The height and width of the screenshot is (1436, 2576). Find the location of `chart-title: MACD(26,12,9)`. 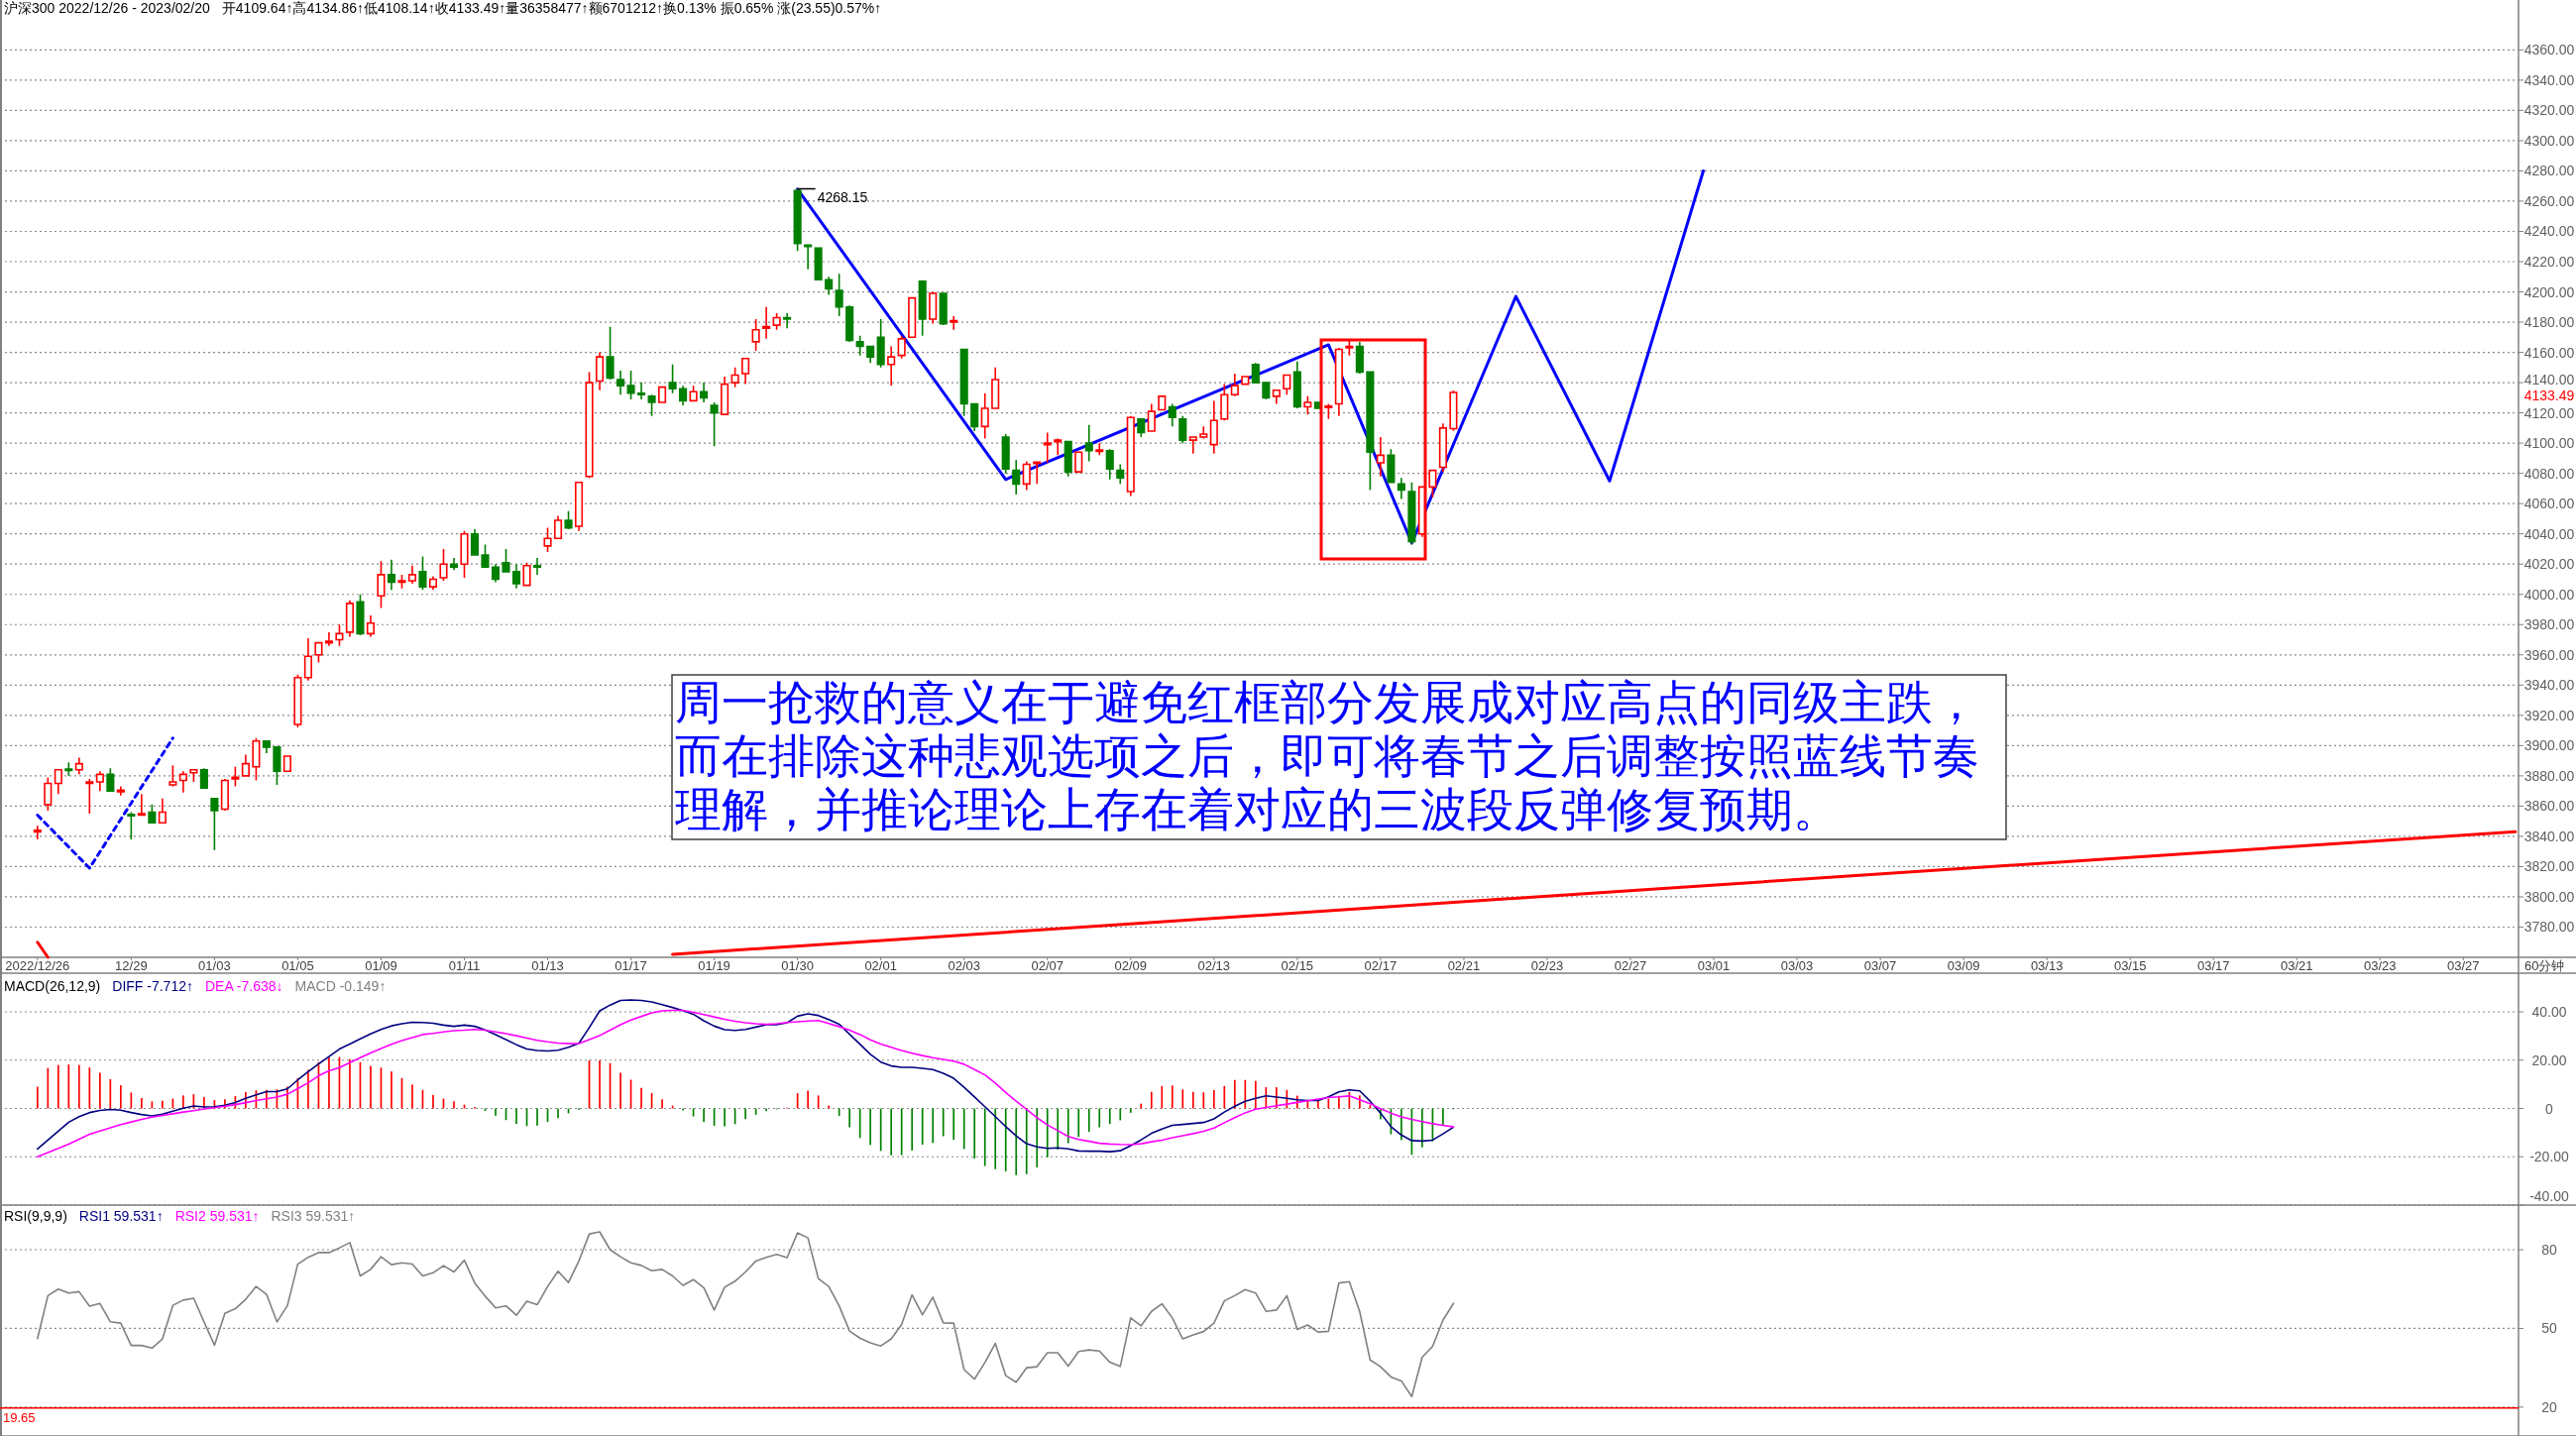

chart-title: MACD(26,12,9) is located at coordinates (52, 986).